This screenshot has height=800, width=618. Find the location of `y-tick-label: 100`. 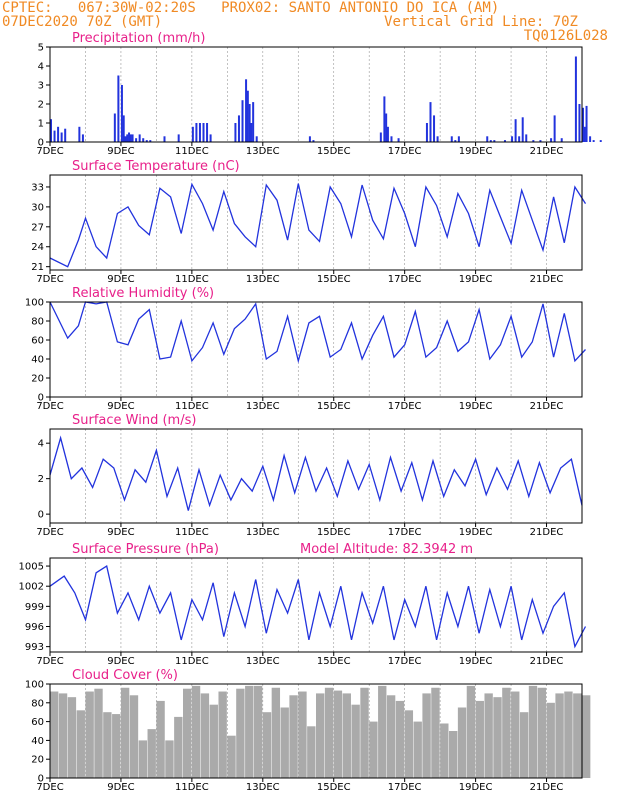

y-tick-label: 100 is located at coordinates (34, 303).